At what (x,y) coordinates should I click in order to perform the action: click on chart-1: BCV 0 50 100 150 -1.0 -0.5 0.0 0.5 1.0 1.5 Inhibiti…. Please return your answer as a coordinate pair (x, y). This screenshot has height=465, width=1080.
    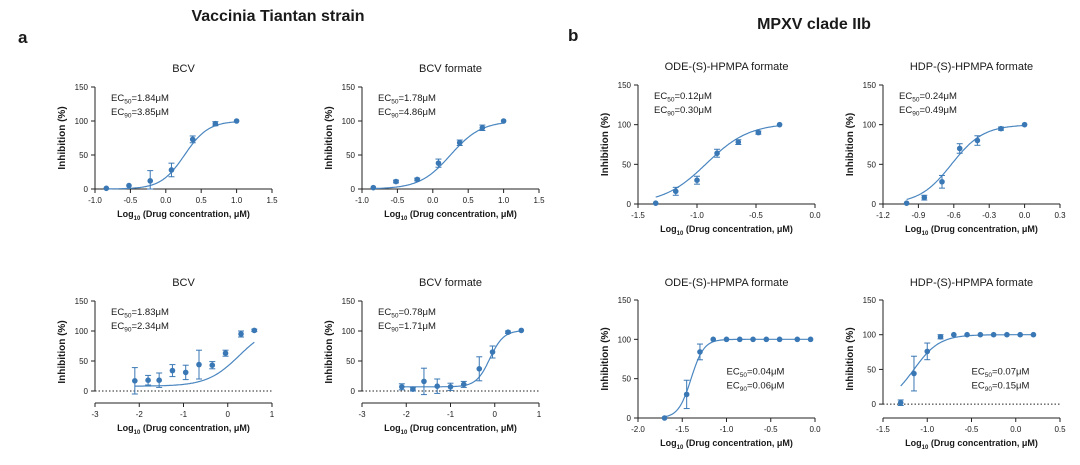
    Looking at the image, I should click on (167, 142).